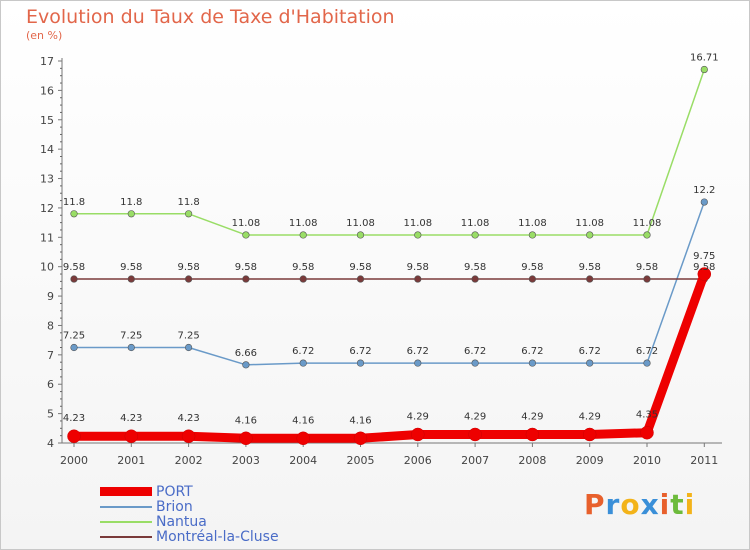 The height and width of the screenshot is (550, 750). Describe the element at coordinates (126, 521) in the screenshot. I see `legend-swatch-nantua` at that location.